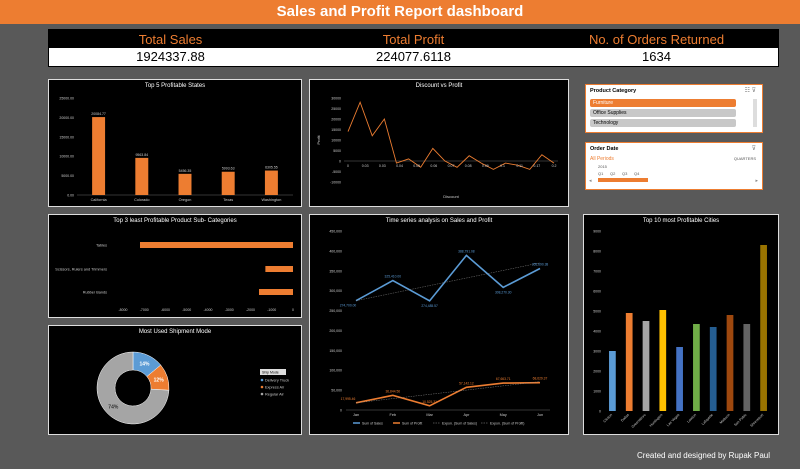  Describe the element at coordinates (336, 130) in the screenshot. I see `y-tick-label: 15000` at that location.